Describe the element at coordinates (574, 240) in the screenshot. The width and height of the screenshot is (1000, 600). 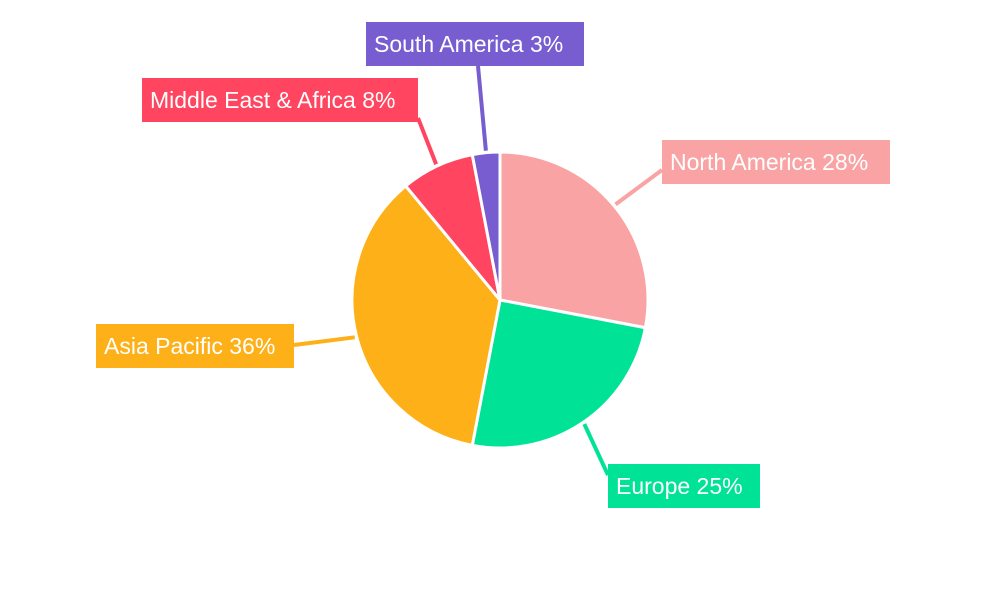
I see `pie-slice-north-america` at that location.